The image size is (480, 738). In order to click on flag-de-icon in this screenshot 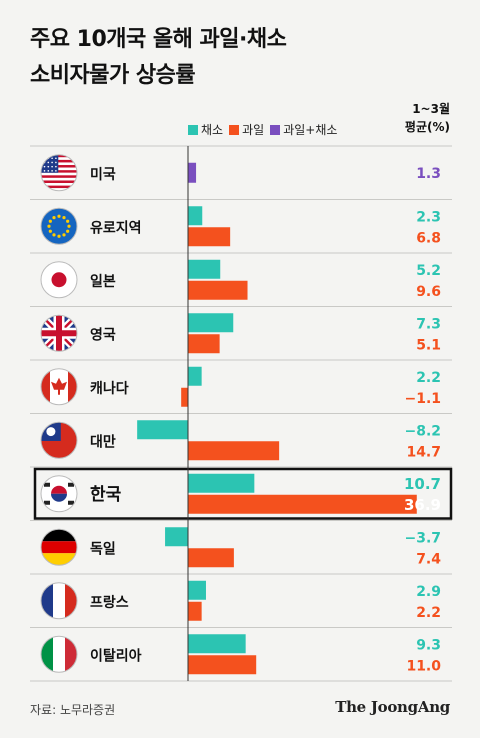, I will do `click(59, 547)`.